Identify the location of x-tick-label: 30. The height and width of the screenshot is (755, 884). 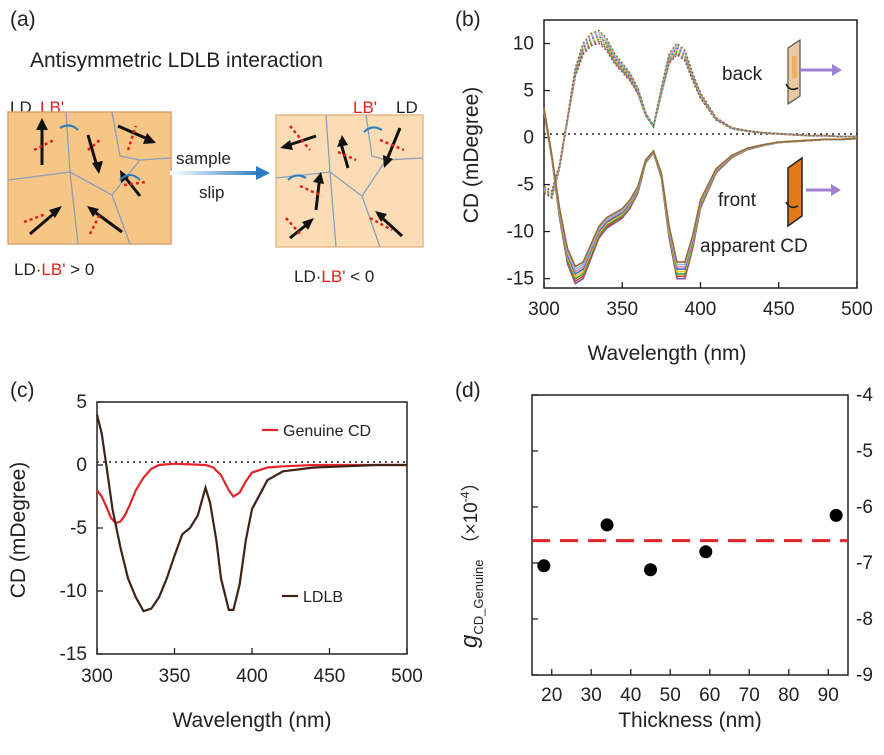
(591, 695).